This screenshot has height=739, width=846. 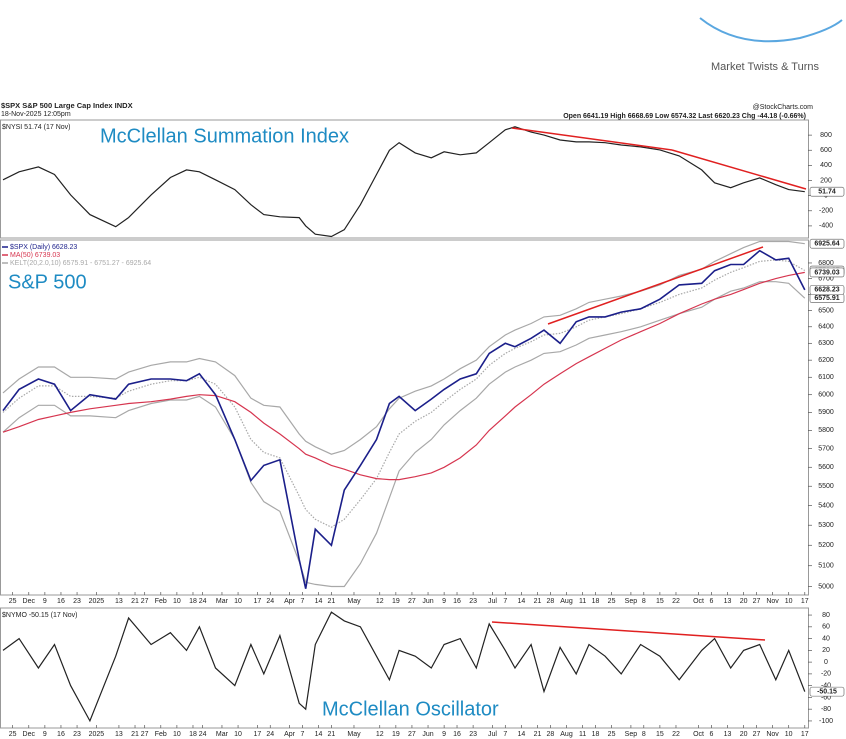 What do you see at coordinates (711, 601) in the screenshot?
I see `x-tick-label: 6` at bounding box center [711, 601].